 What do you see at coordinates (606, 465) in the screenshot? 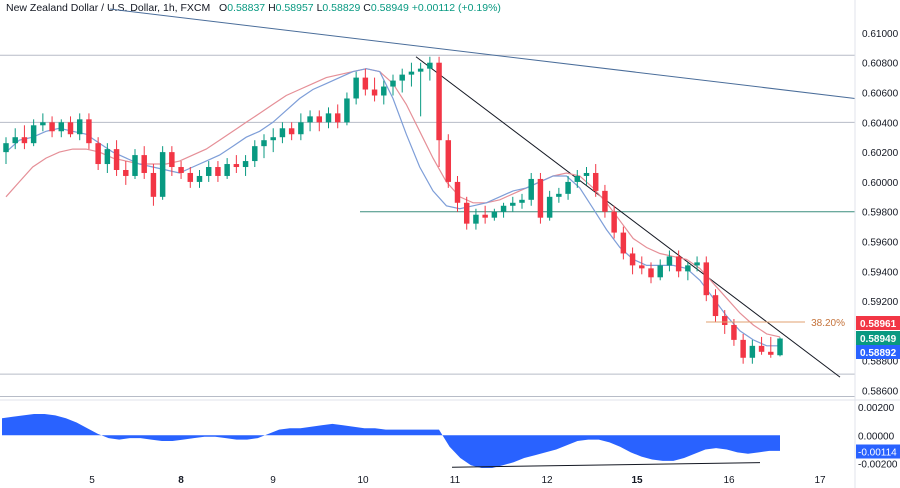
I see `divergence-line` at bounding box center [606, 465].